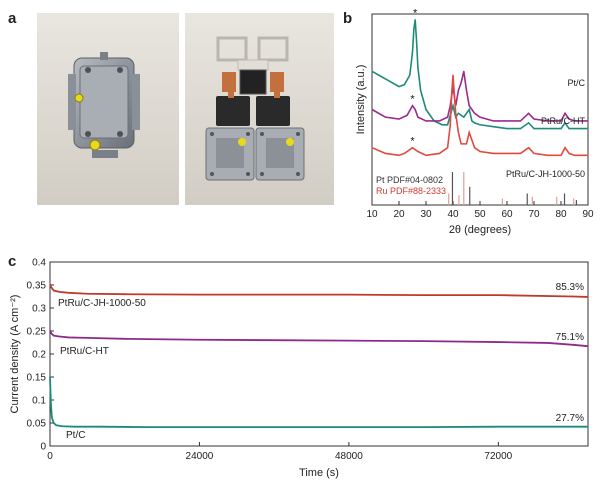 This screenshot has height=496, width=609. What do you see at coordinates (498, 456) in the screenshot?
I see `x-tick-label: 72000` at bounding box center [498, 456].